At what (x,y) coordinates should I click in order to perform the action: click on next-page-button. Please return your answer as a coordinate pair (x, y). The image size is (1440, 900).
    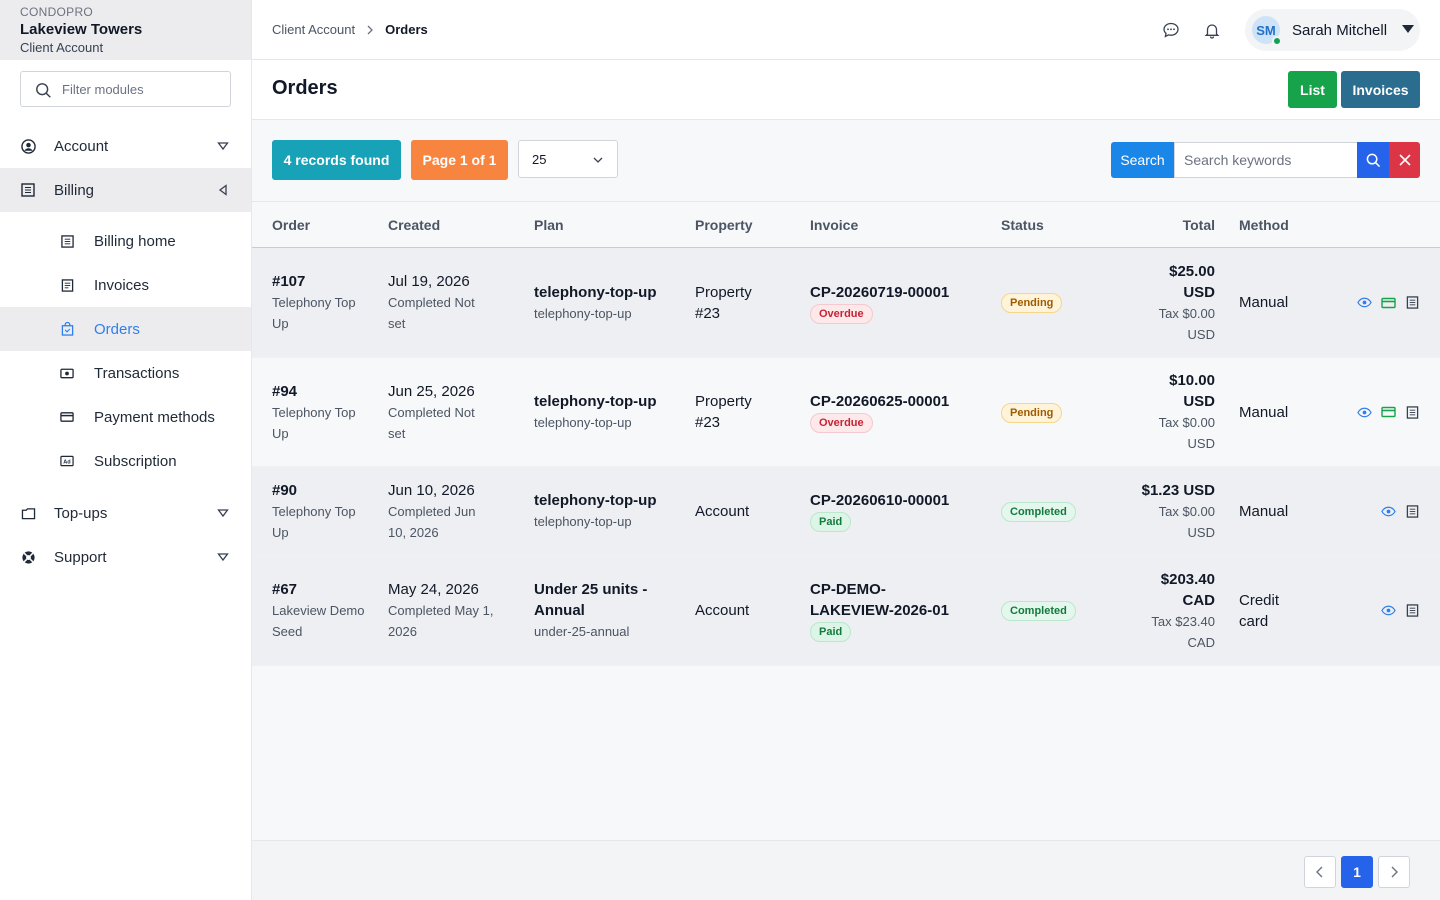
    Looking at the image, I should click on (1394, 872).